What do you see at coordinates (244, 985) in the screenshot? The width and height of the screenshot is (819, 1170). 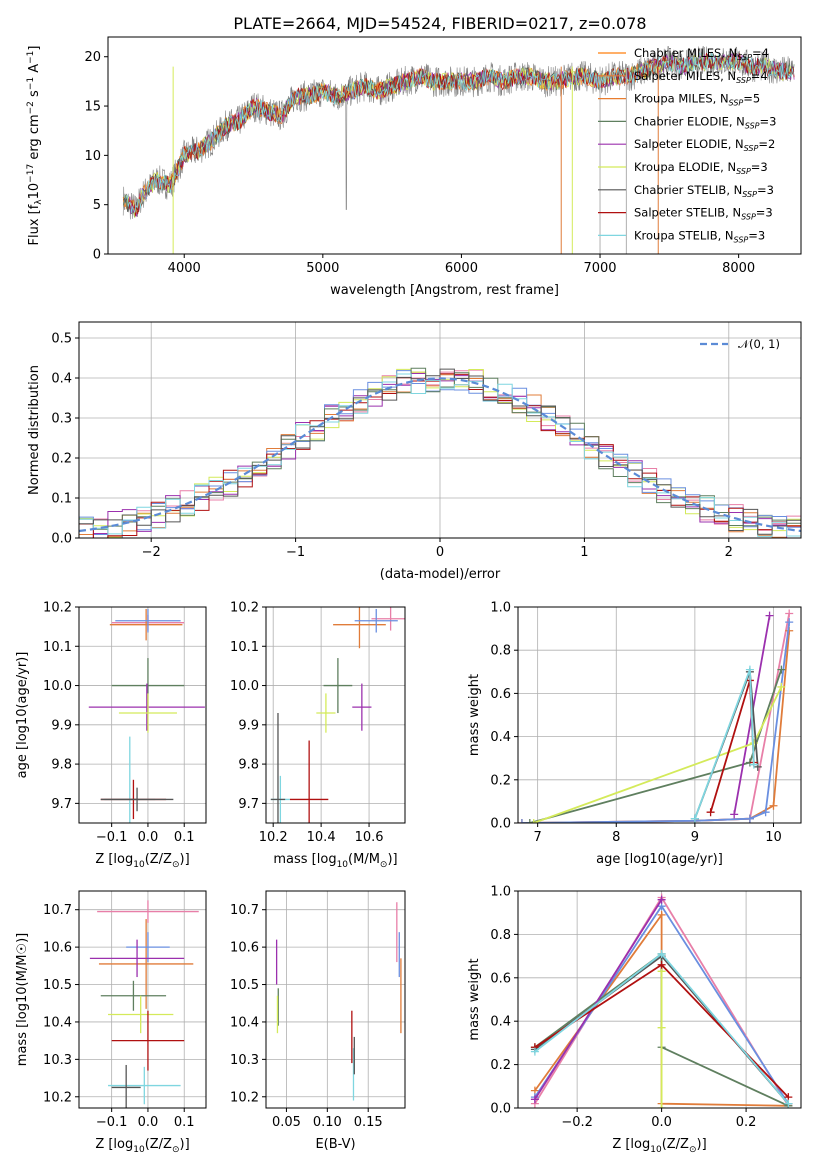 I see `y-tick-label: 10.5` at bounding box center [244, 985].